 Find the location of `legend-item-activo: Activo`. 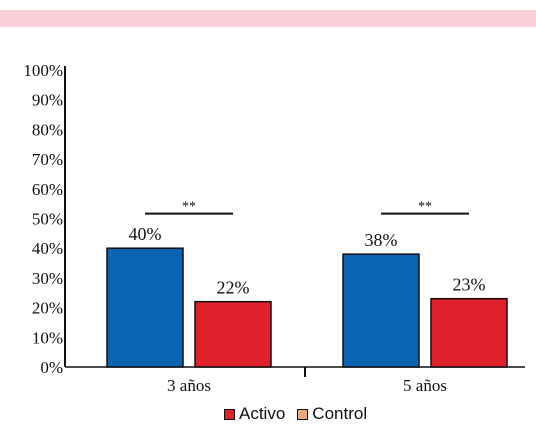

legend-item-activo: Activo is located at coordinates (254, 414).